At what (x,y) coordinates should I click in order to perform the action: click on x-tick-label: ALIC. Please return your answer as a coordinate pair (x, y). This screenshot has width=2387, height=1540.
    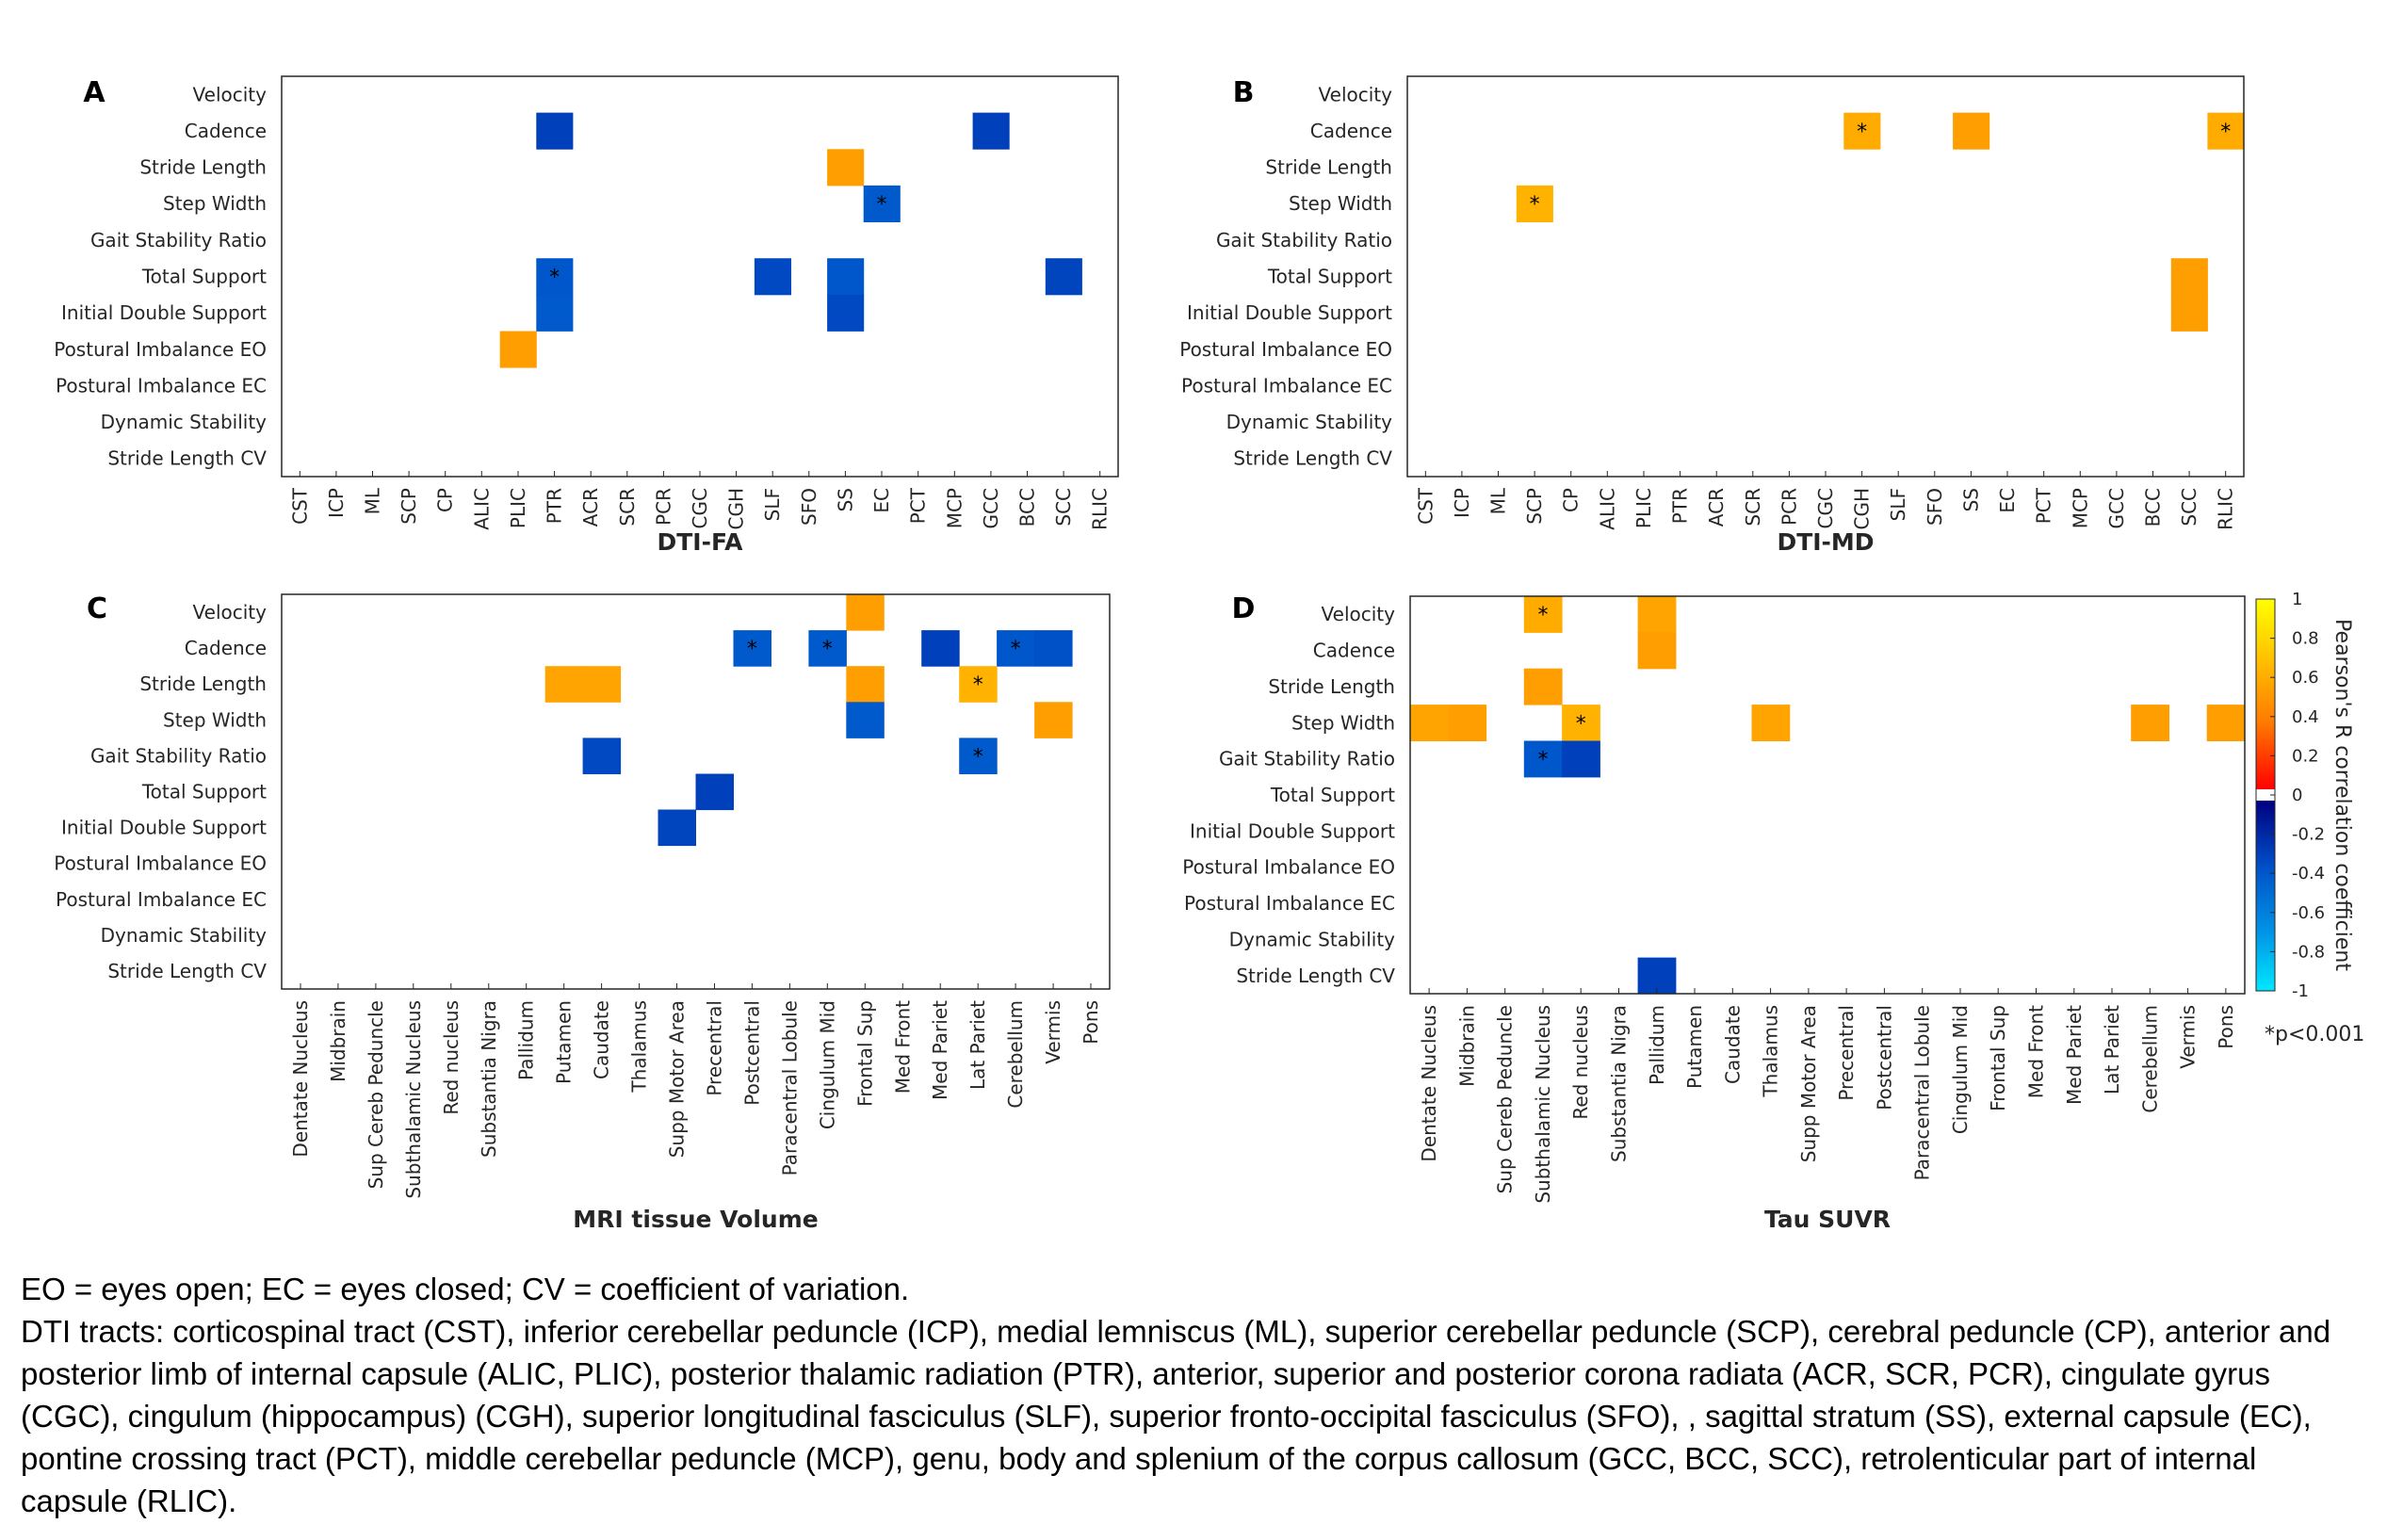
    Looking at the image, I should click on (481, 509).